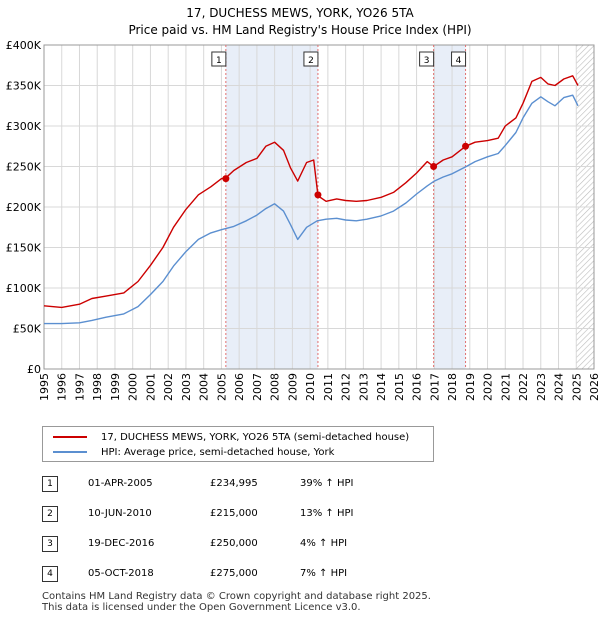  I want to click on sale-hpi-change: 39% ↑ HPI, so click(327, 483).